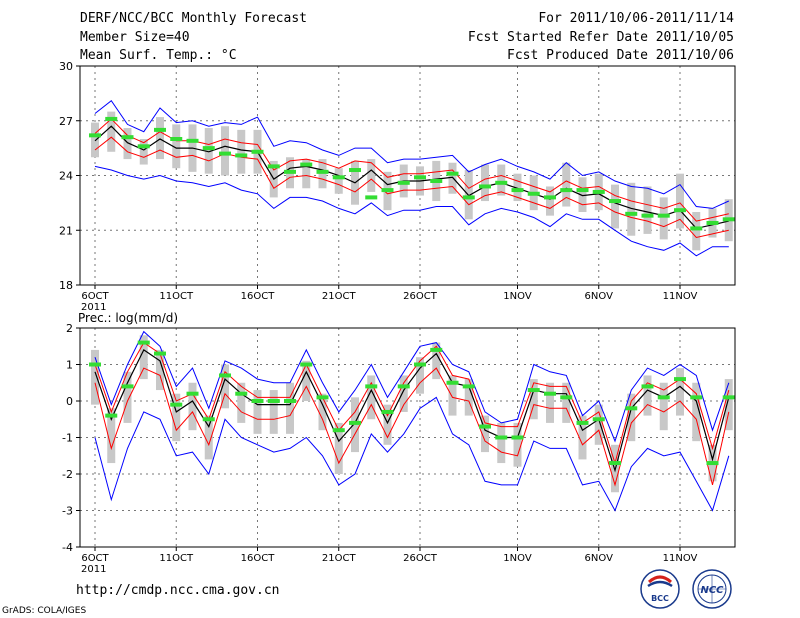 The height and width of the screenshot is (618, 800). I want to click on grads-credit: GrADS: COLA/IGES, so click(44, 611).